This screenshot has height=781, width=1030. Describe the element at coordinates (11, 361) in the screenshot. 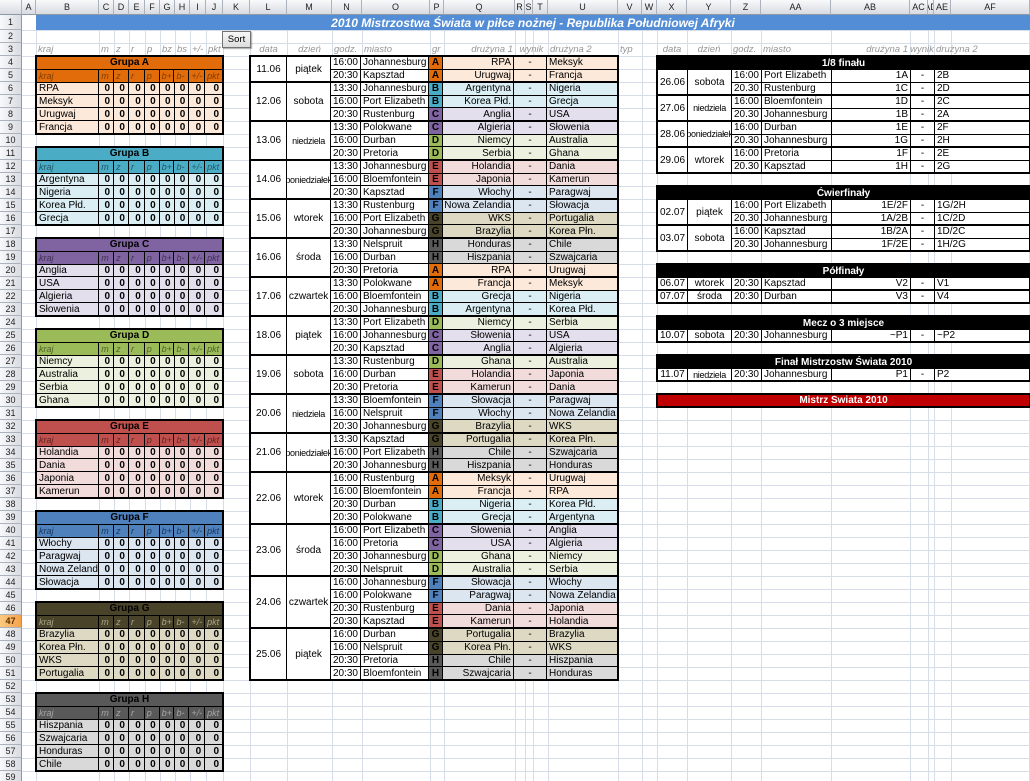

I see `row-header: 27` at that location.